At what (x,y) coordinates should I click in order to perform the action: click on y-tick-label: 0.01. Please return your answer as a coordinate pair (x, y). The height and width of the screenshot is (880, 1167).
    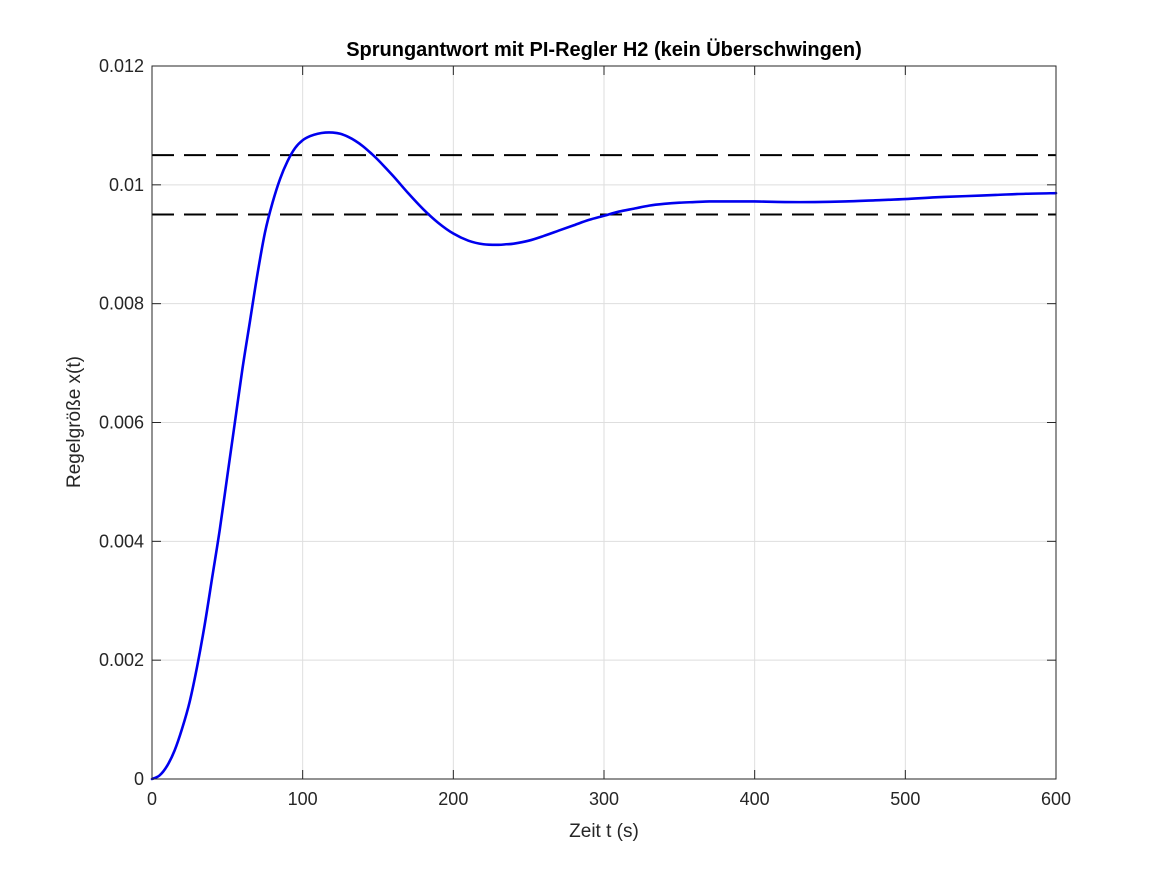
    Looking at the image, I should click on (126, 185).